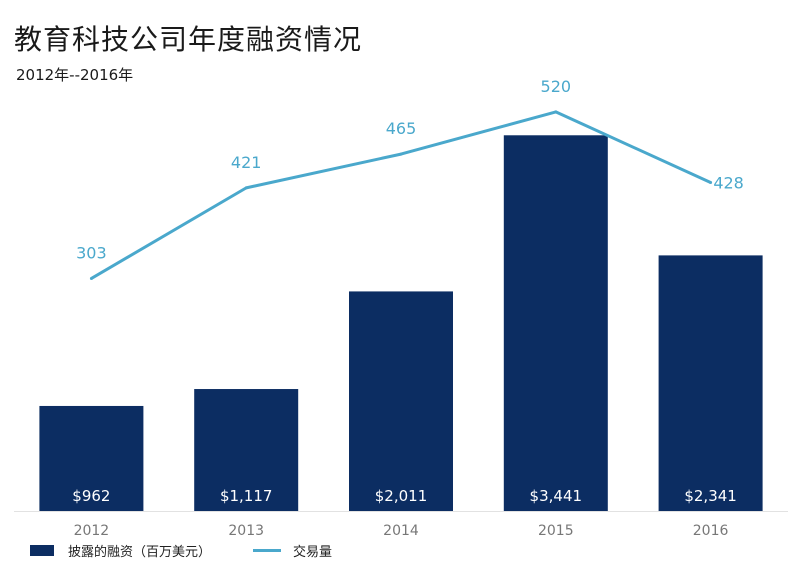 The height and width of the screenshot is (581, 800). Describe the element at coordinates (75, 75) in the screenshot. I see `chart-subtitle: 2012年--2016年` at that location.